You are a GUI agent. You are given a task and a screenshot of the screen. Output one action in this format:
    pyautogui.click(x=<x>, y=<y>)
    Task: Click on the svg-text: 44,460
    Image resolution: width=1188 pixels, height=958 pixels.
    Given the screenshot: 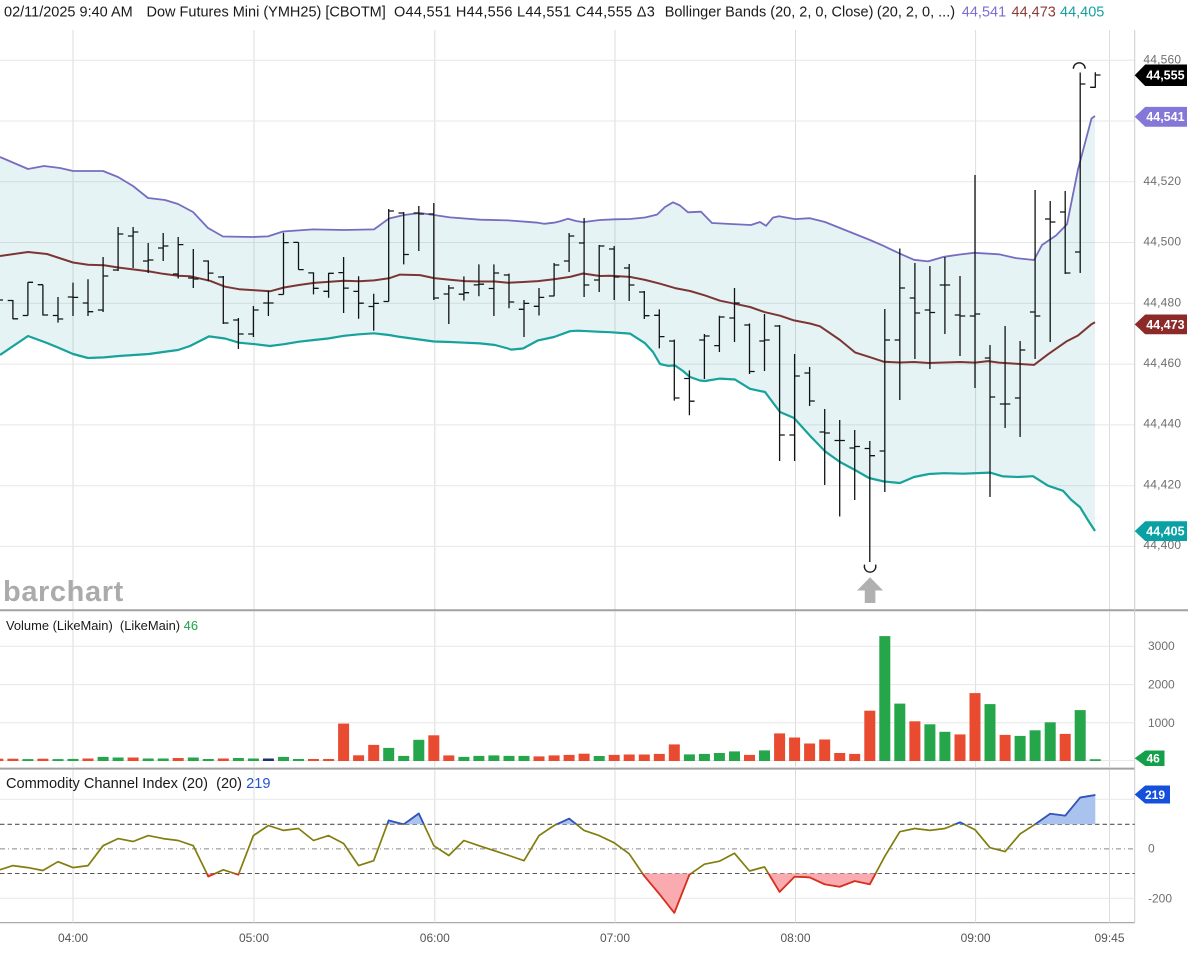 What is the action you would take?
    pyautogui.click(x=1162, y=363)
    